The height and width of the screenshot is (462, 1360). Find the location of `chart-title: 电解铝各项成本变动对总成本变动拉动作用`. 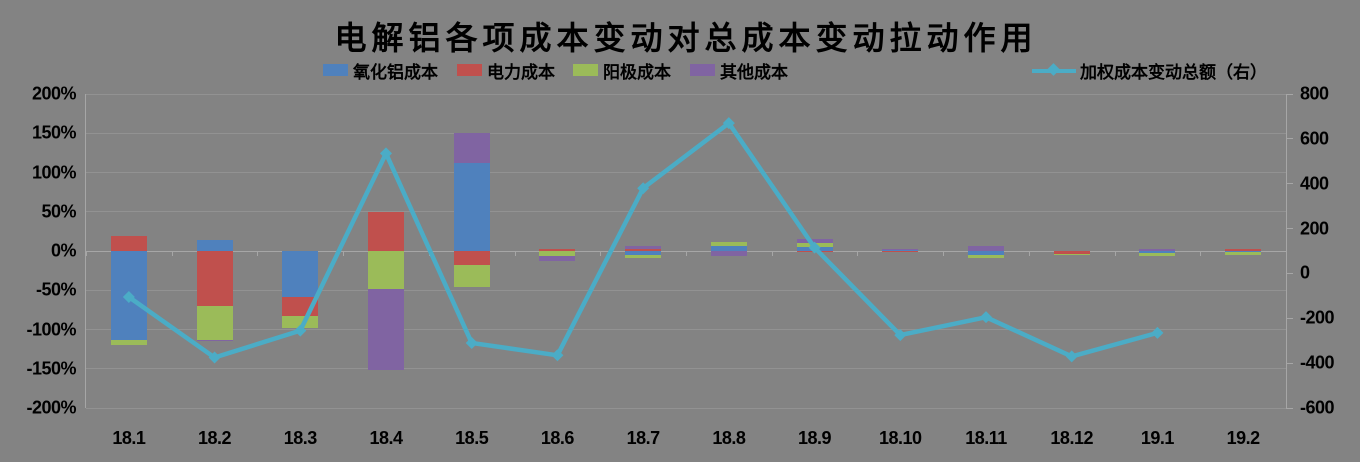

chart-title: 电解铝各项成本变动对总成本变动拉动作用 is located at coordinates (686, 38).